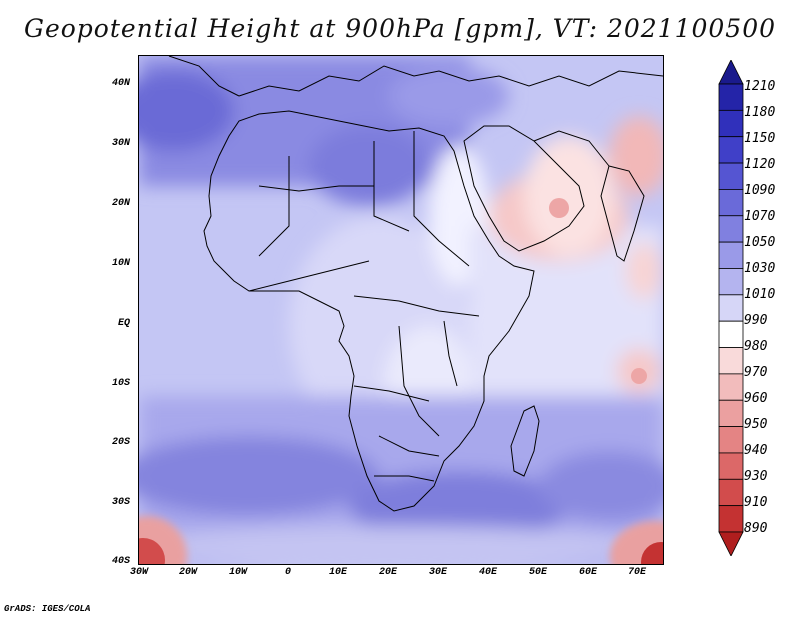 The height and width of the screenshot is (618, 800). I want to click on colorbar-label: 930, so click(756, 476).